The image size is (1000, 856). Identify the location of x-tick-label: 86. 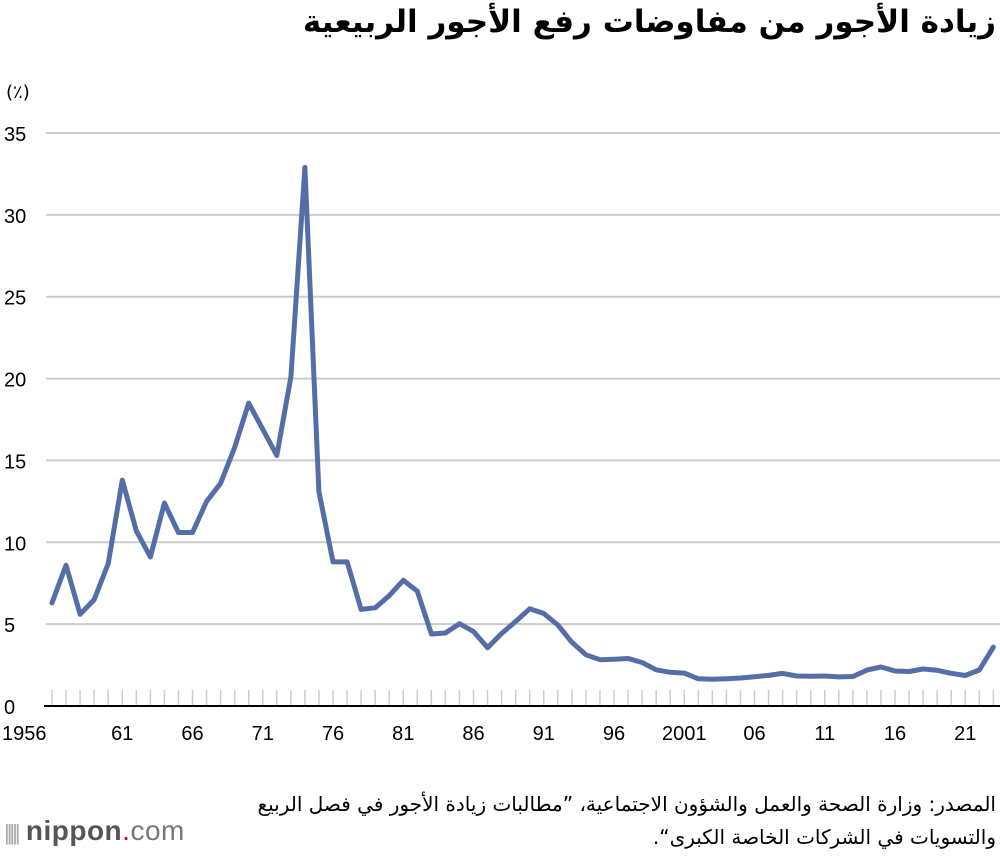
(473, 734).